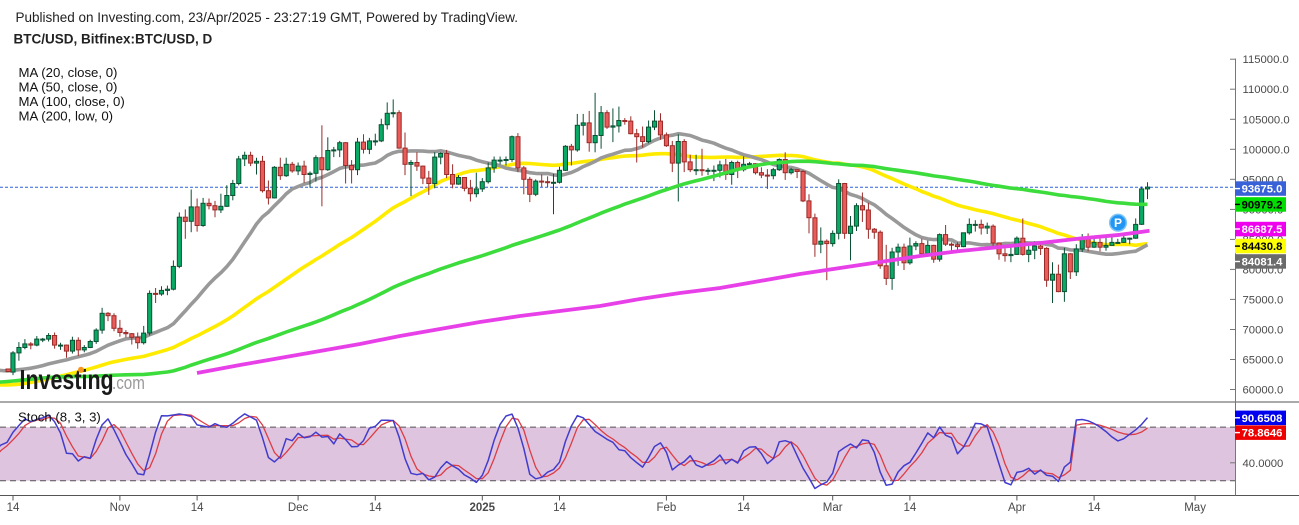 The image size is (1299, 525). Describe the element at coordinates (1263, 391) in the screenshot. I see `svg-text: 60000.0` at that location.